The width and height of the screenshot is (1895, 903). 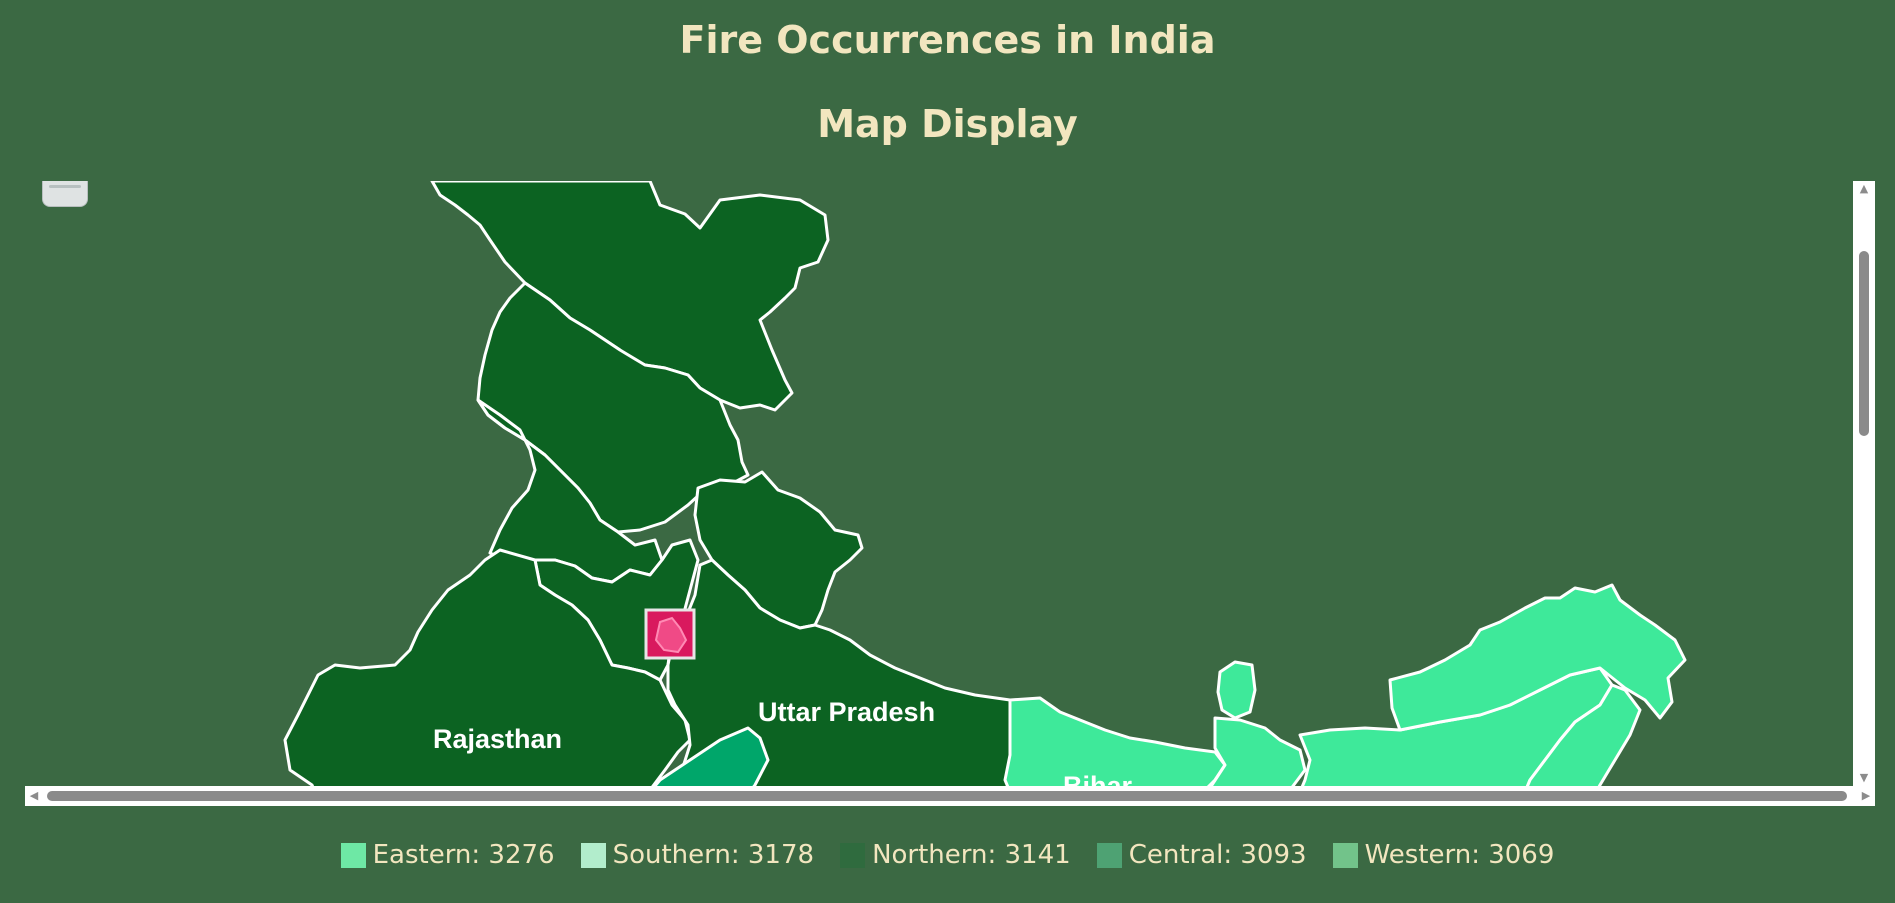 I want to click on page-subtitle: Map Display, so click(x=947, y=124).